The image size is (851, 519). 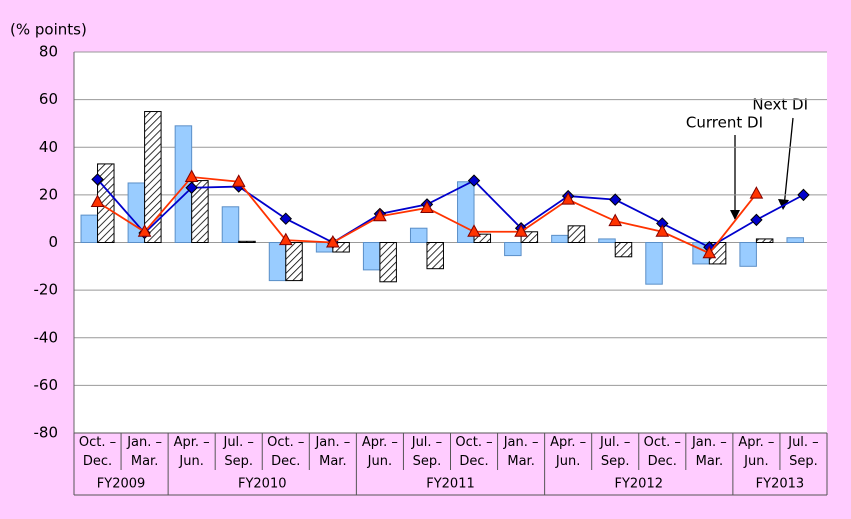 What do you see at coordinates (48, 194) in the screenshot?
I see `y-tick-label: 20` at bounding box center [48, 194].